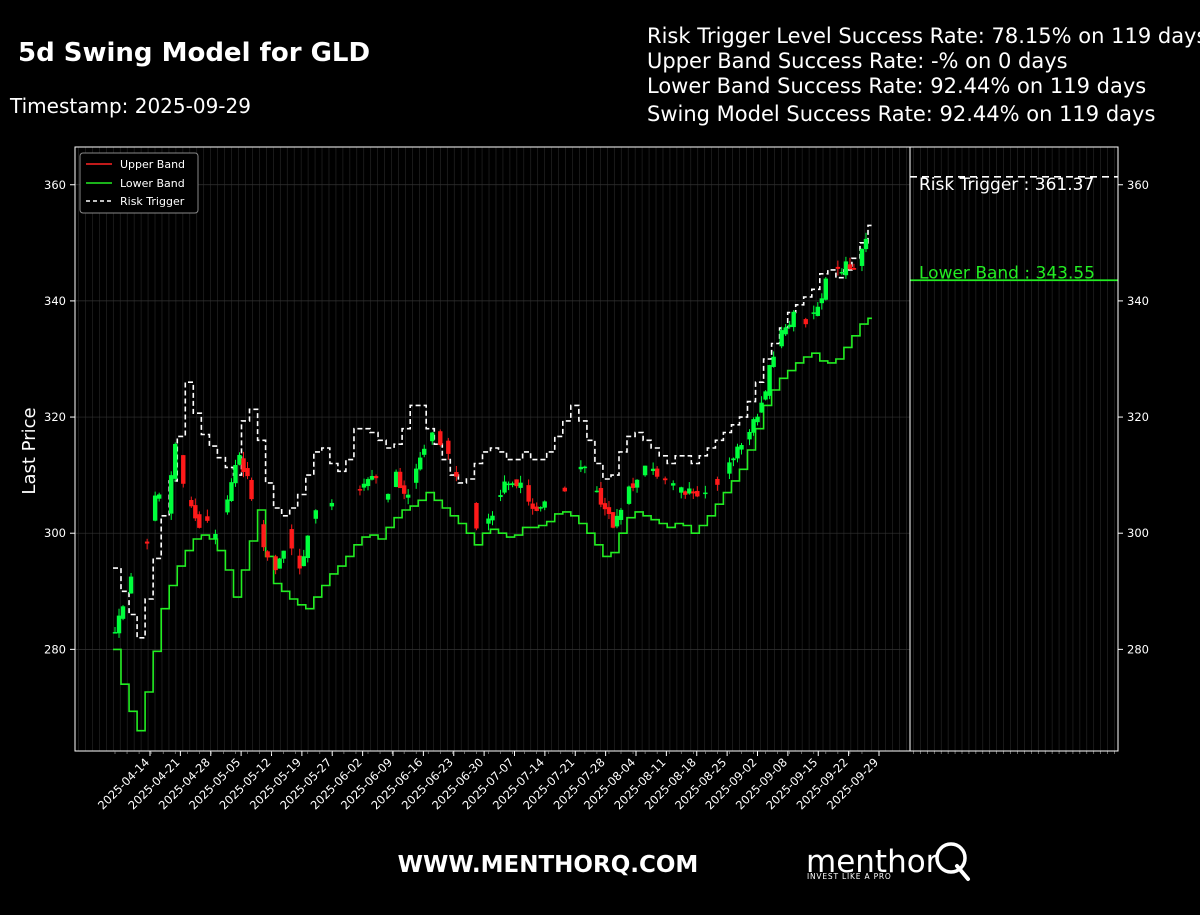 This screenshot has width=1200, height=915. I want to click on lower-band-level-label: Lower Band : 343.55, so click(1007, 273).